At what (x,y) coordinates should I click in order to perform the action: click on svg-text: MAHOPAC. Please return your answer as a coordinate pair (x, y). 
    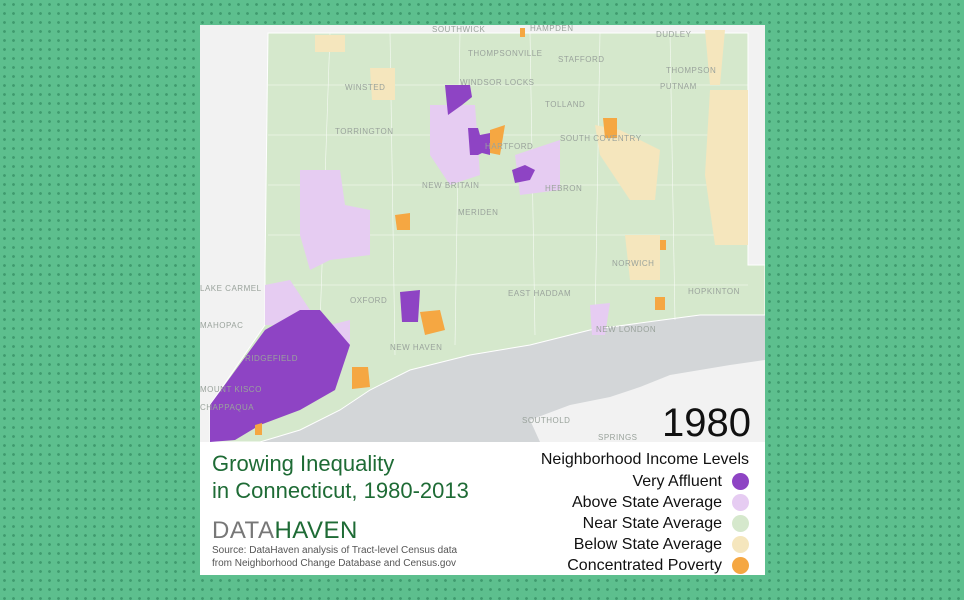
    Looking at the image, I should click on (221, 325).